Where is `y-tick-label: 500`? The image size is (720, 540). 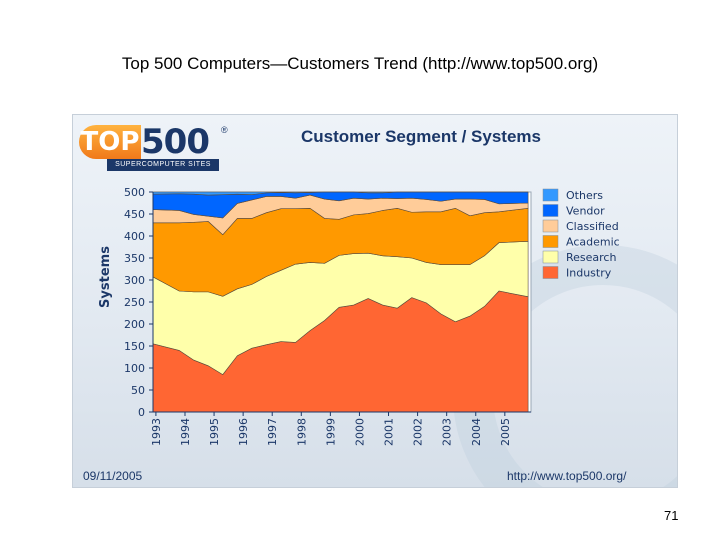 y-tick-label: 500 is located at coordinates (134, 192).